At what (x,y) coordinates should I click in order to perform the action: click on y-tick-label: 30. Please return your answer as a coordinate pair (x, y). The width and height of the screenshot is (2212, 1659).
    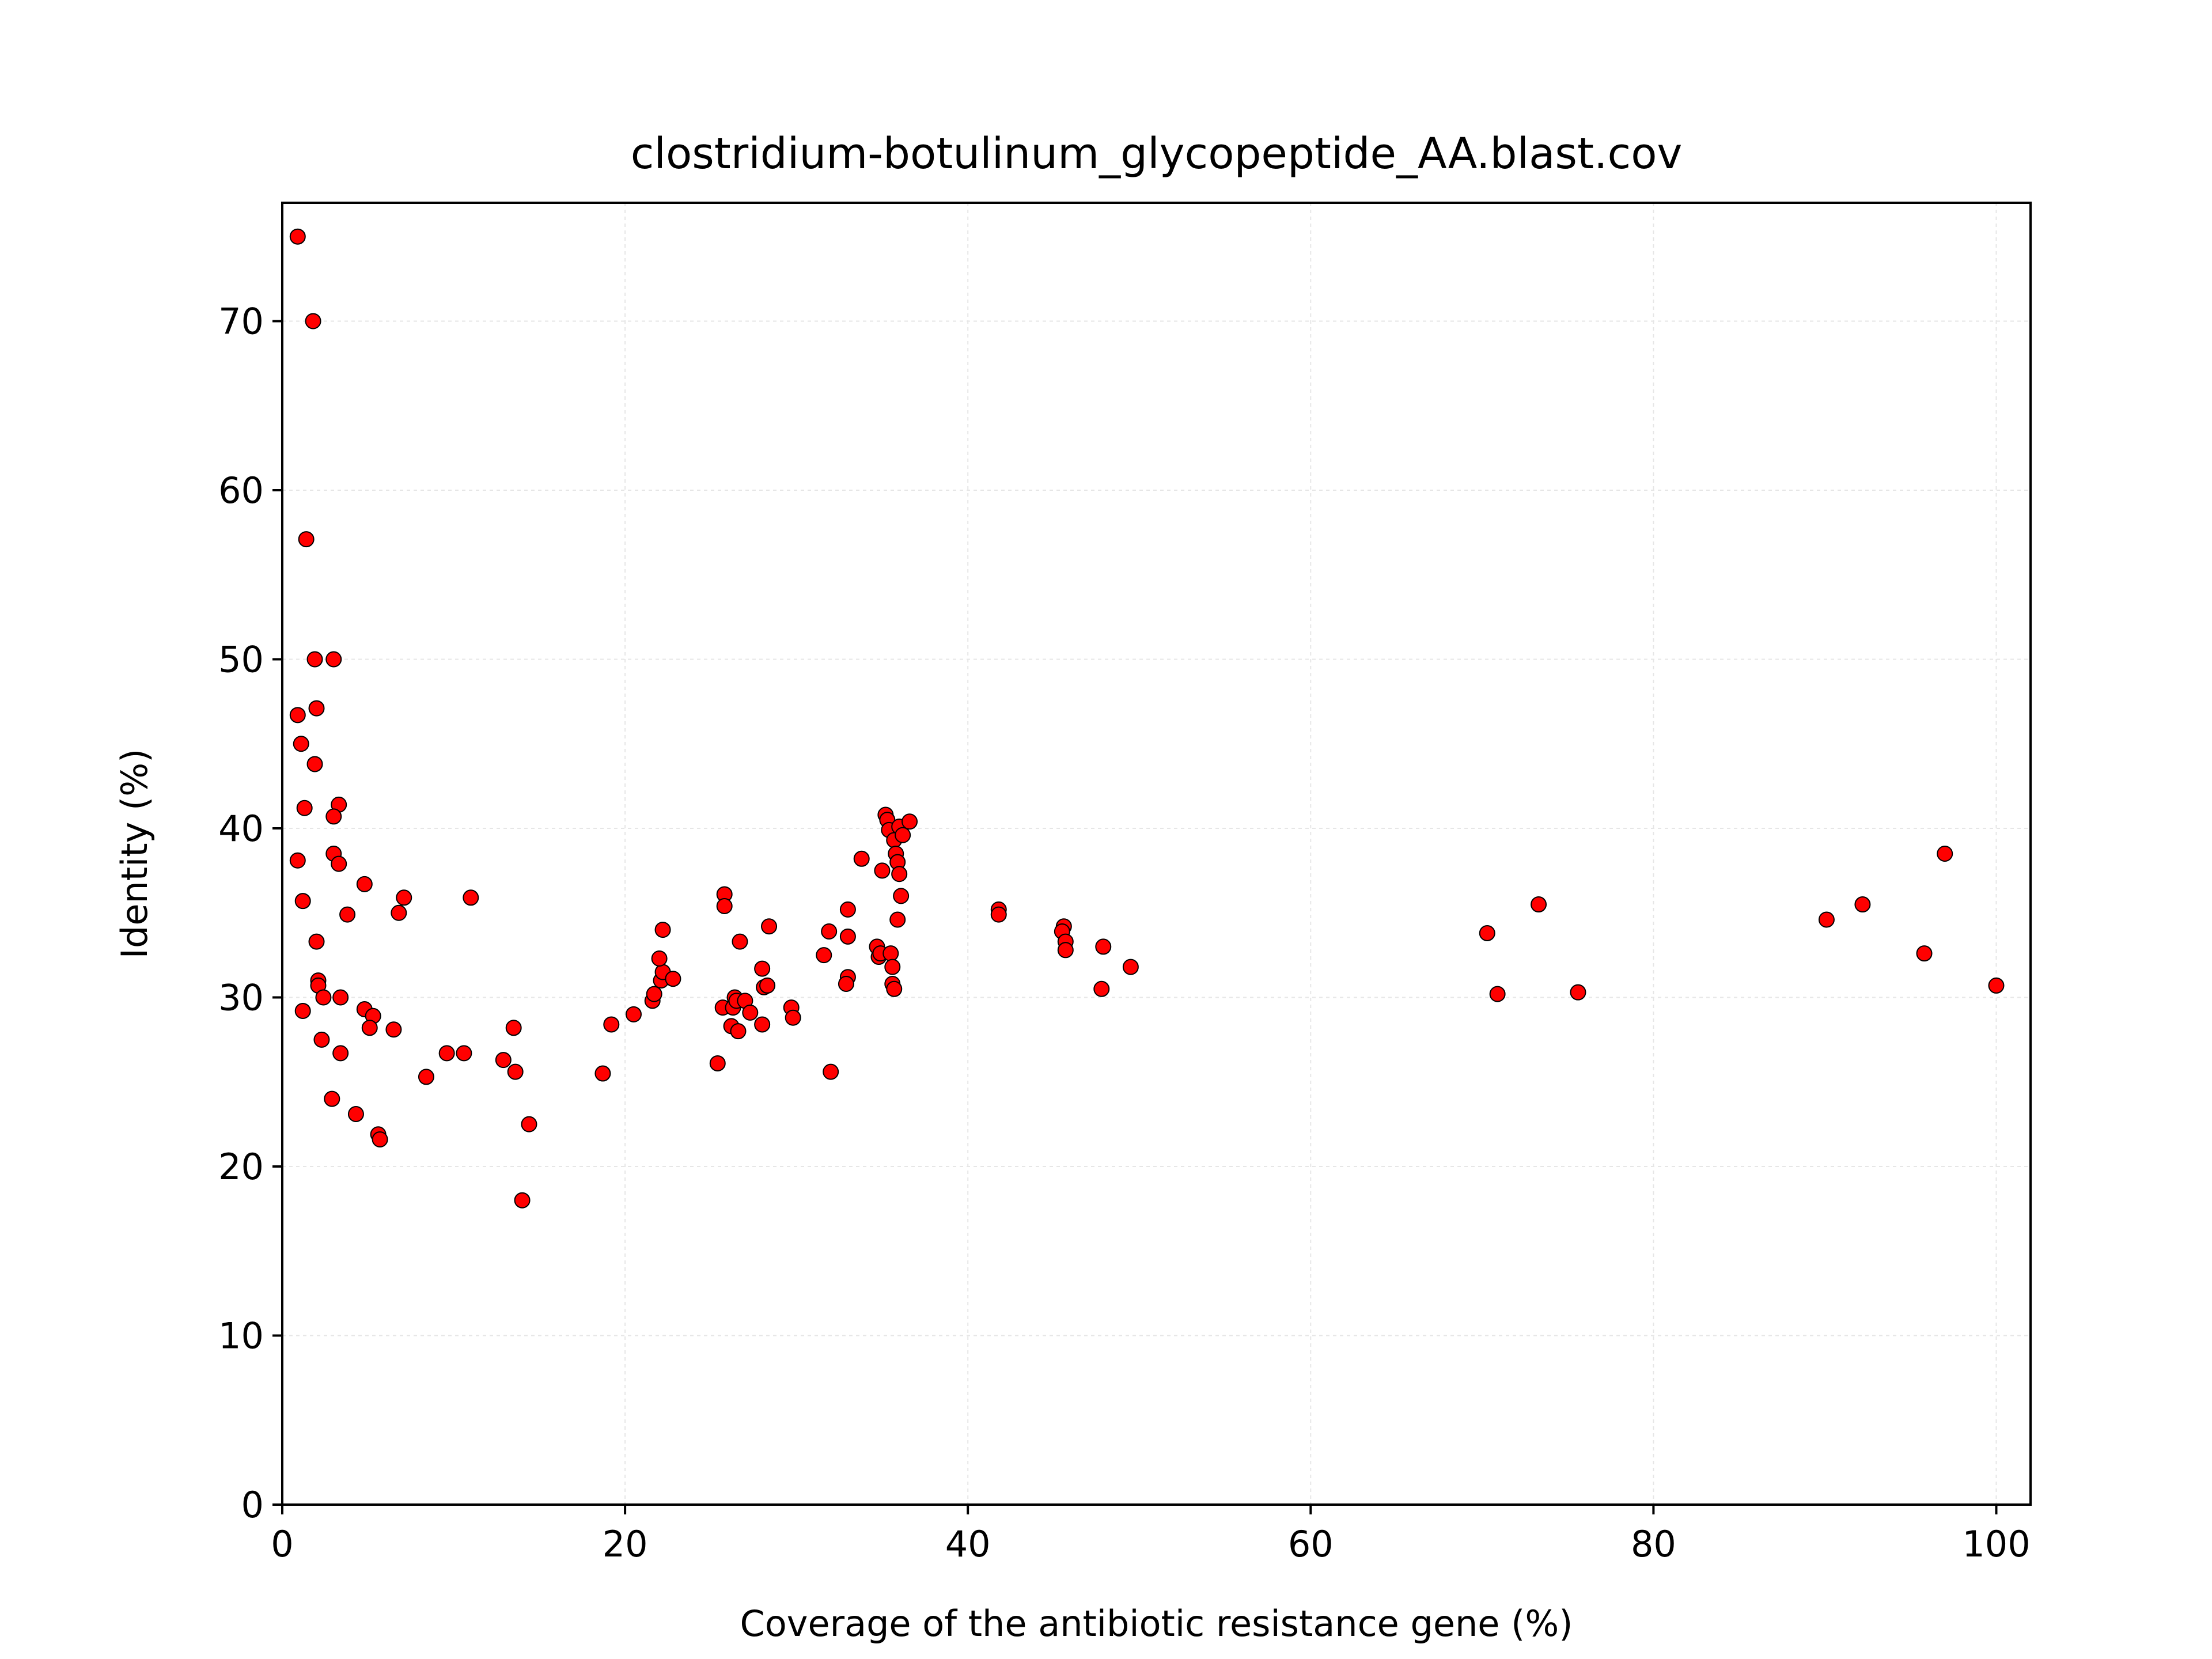
    Looking at the image, I should click on (241, 997).